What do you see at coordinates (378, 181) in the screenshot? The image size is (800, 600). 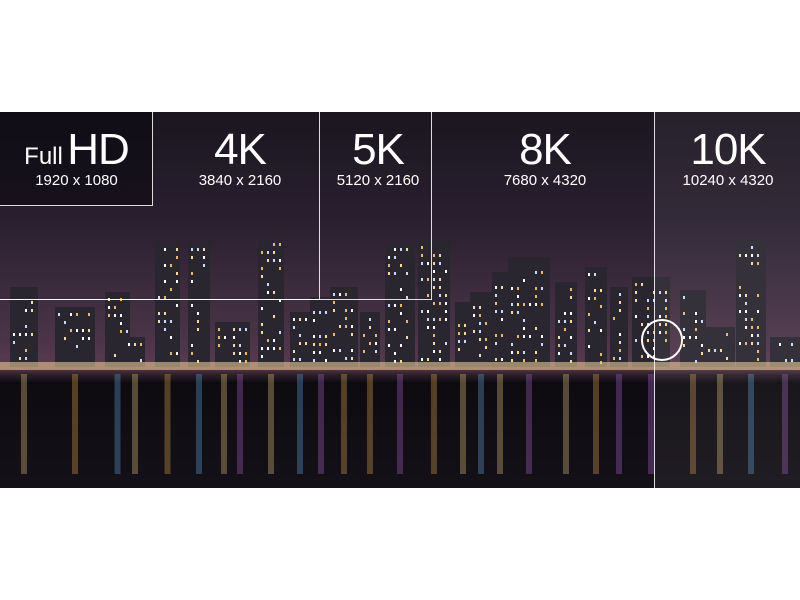 I see `5k-size: 5120 x 2160` at bounding box center [378, 181].